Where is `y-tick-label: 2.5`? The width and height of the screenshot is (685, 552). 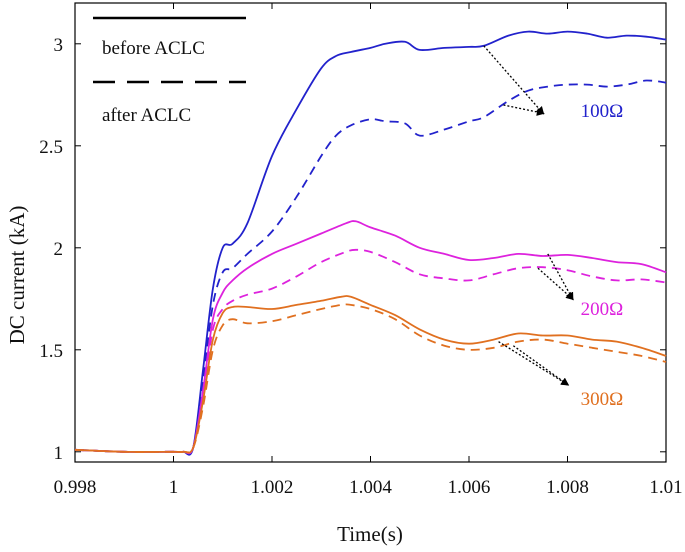
y-tick-label: 2.5 is located at coordinates (51, 147).